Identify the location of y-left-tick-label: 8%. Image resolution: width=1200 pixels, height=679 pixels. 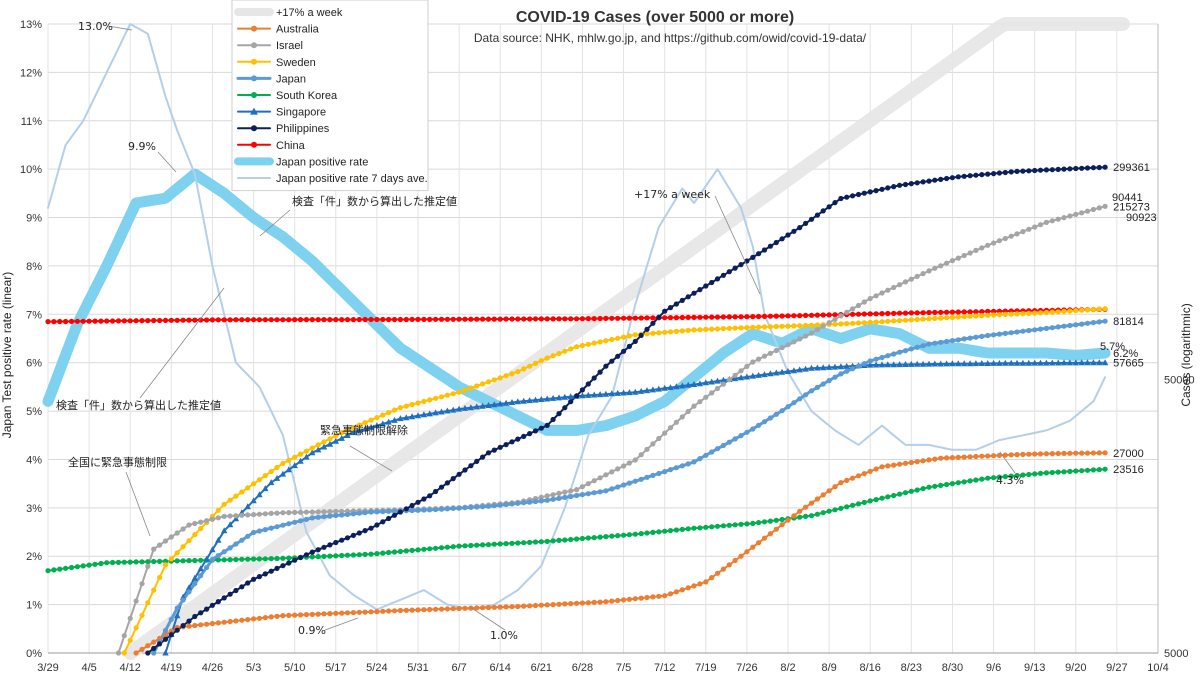
(34, 267).